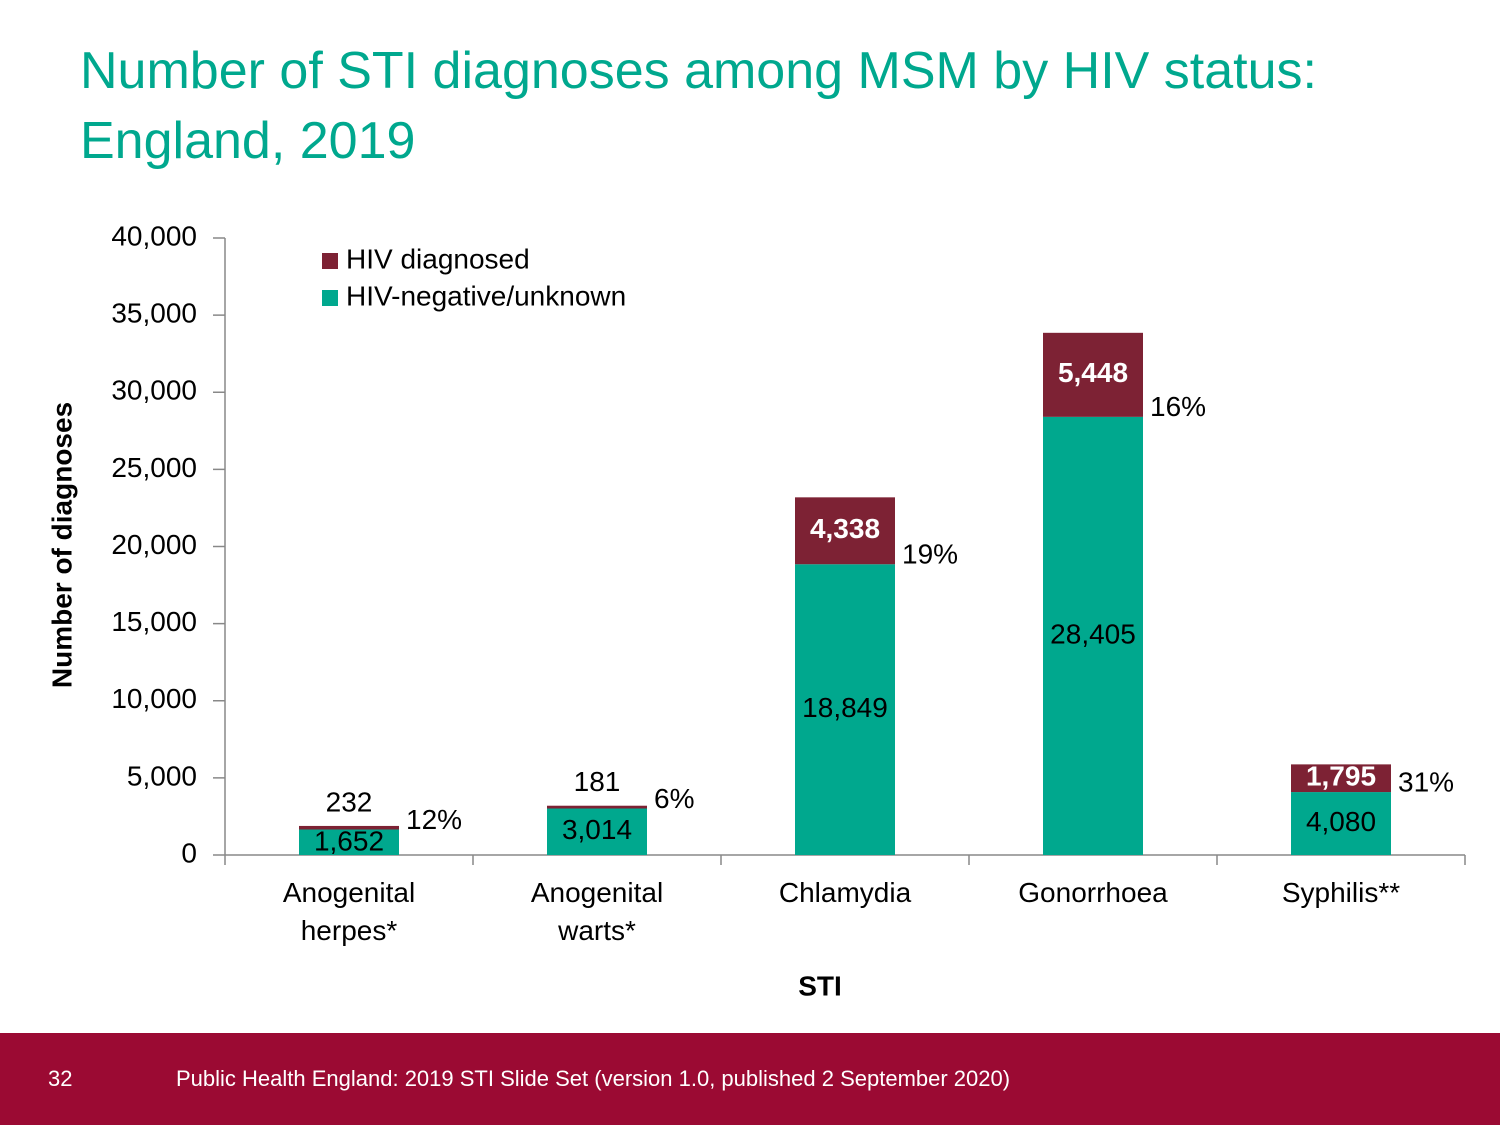 The image size is (1500, 1125). Describe the element at coordinates (60, 1078) in the screenshot. I see `slide-number: 32` at that location.